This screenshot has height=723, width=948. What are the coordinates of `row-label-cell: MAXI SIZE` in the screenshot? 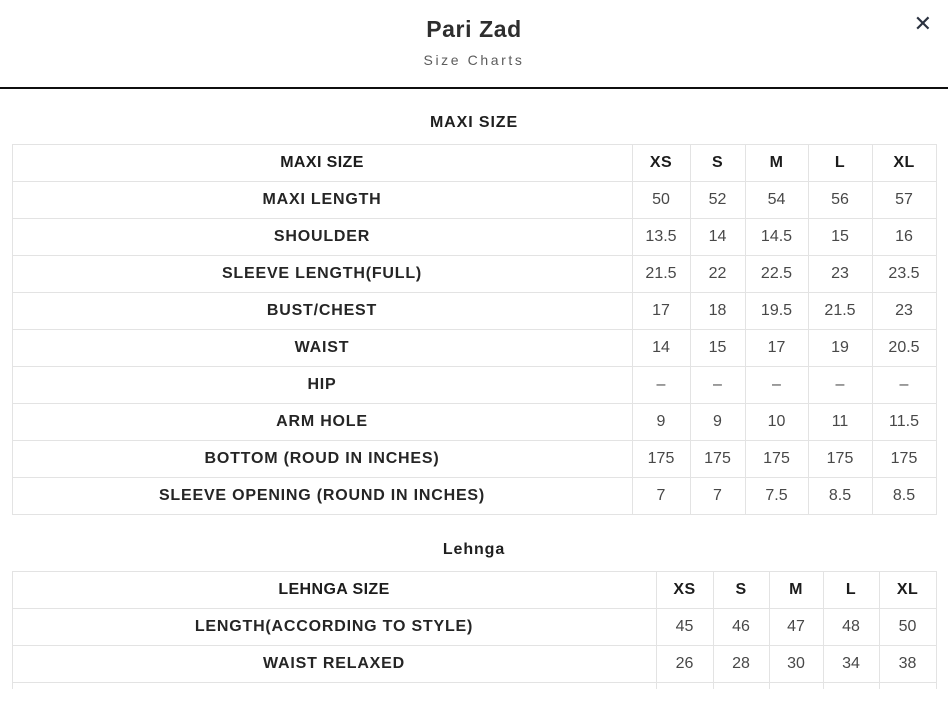 It's located at (322, 163).